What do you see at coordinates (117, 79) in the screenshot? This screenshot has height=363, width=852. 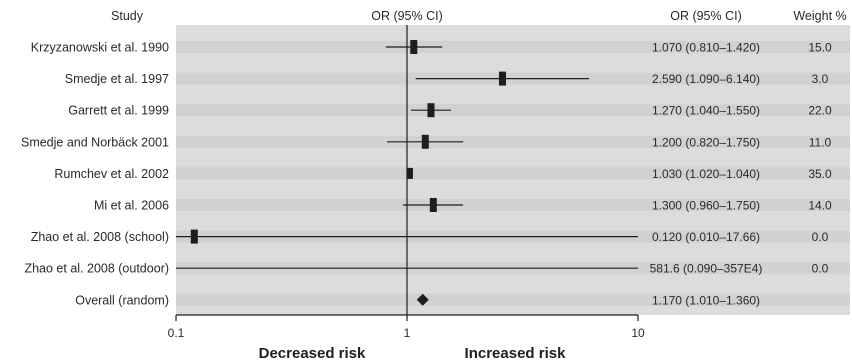 I see `study-name: Smedje et al. 1997` at bounding box center [117, 79].